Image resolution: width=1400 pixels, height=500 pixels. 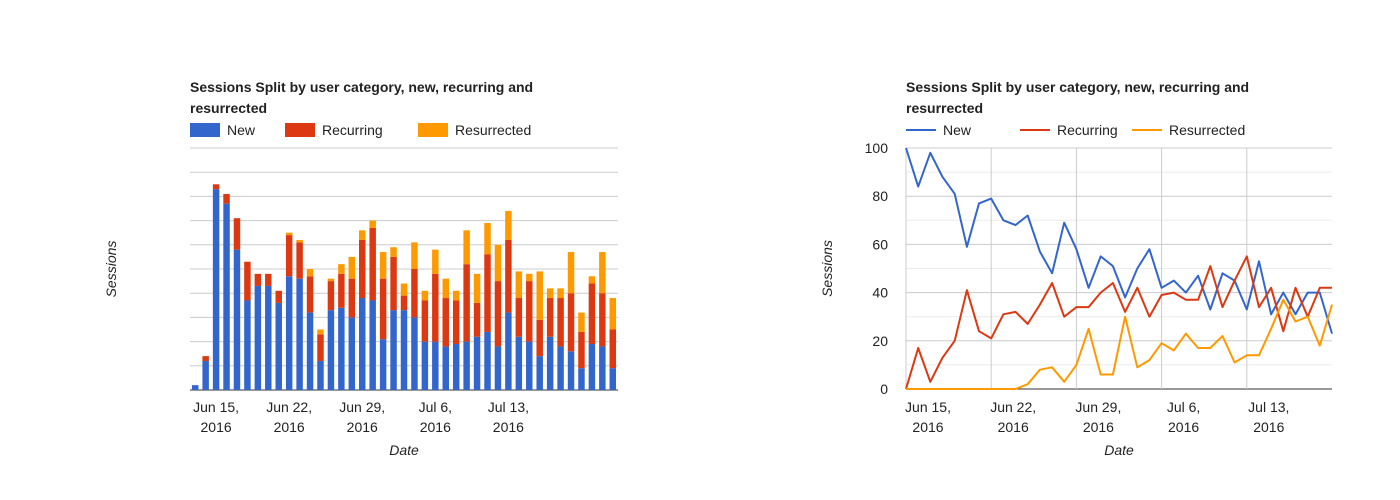 I want to click on x-tick-label: Jul 6,, so click(x=1183, y=407).